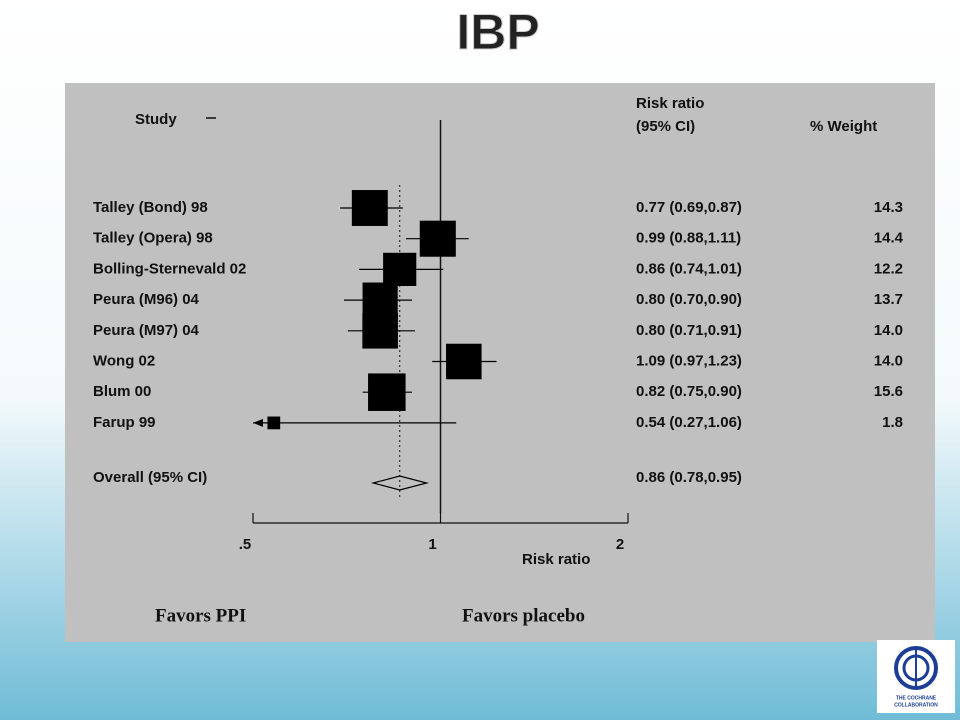  I want to click on weight-label: 15.6, so click(888, 391).